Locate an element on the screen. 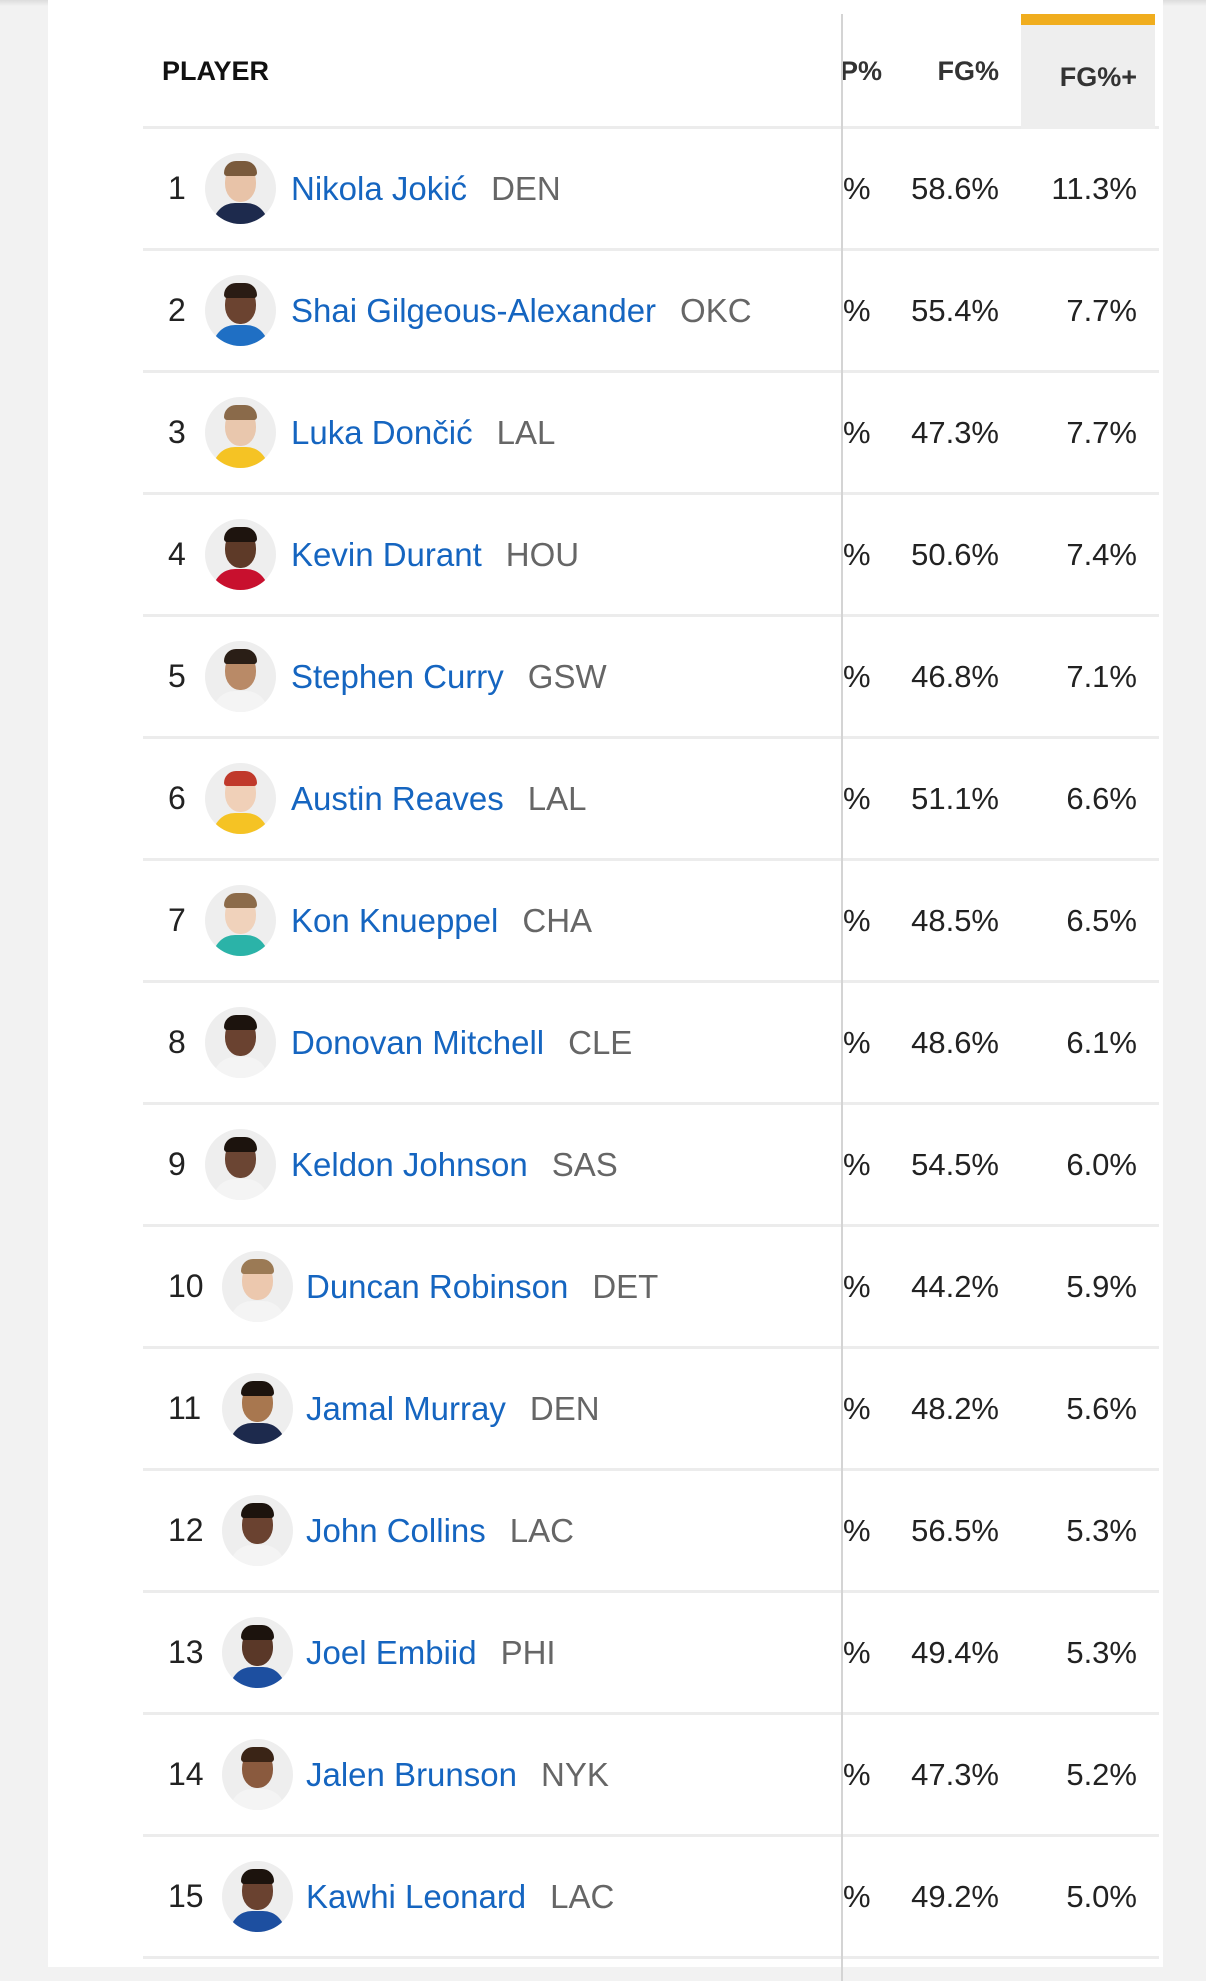  table-row: 15 Kawhi Leonard LAC % 49.2% 5.0% is located at coordinates (651, 1898).